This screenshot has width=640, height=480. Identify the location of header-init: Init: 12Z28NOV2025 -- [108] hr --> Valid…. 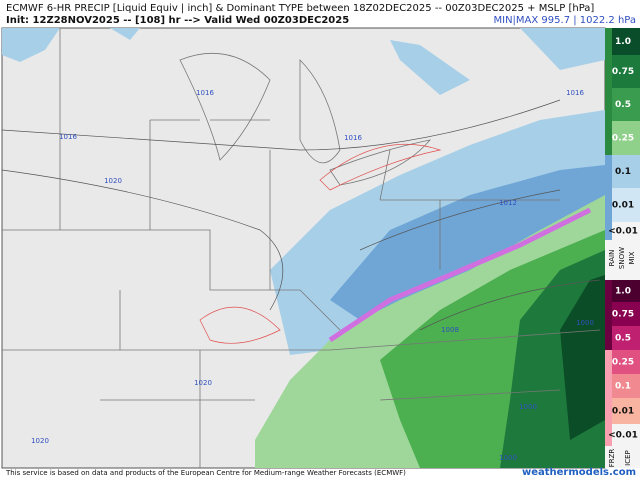
(177, 20).